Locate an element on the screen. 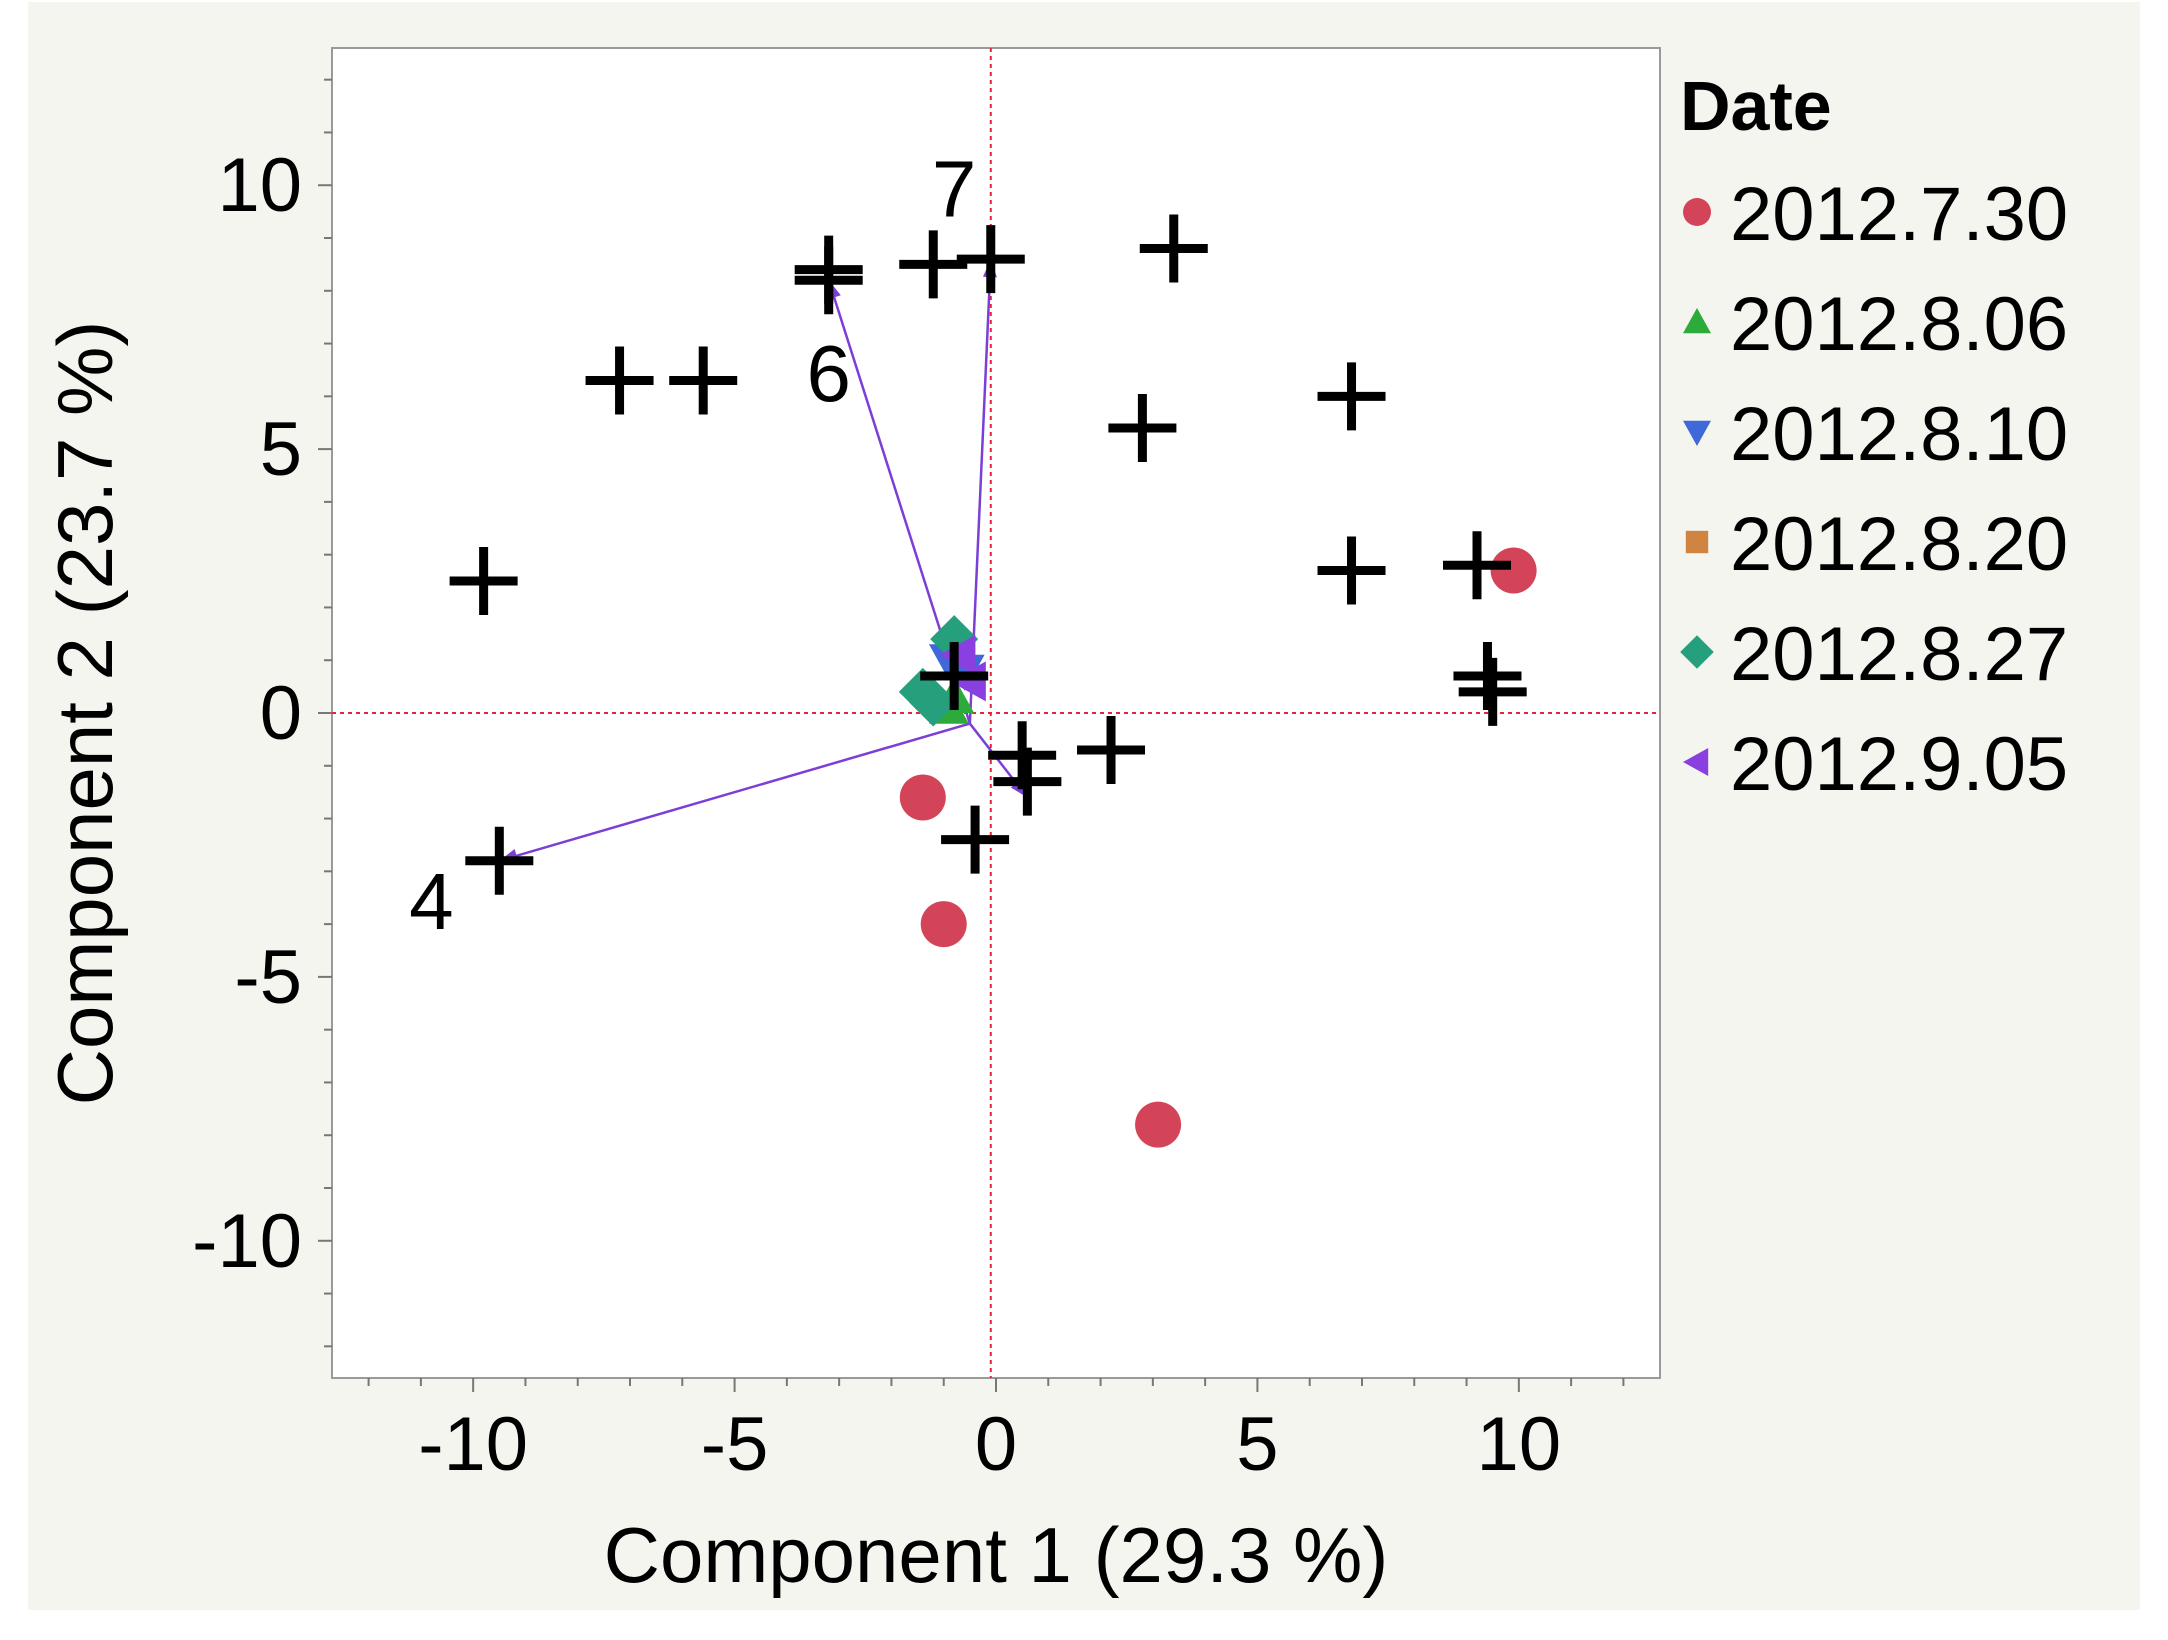 The width and height of the screenshot is (2168, 1640). x-tick-label: 10 is located at coordinates (1519, 1444).